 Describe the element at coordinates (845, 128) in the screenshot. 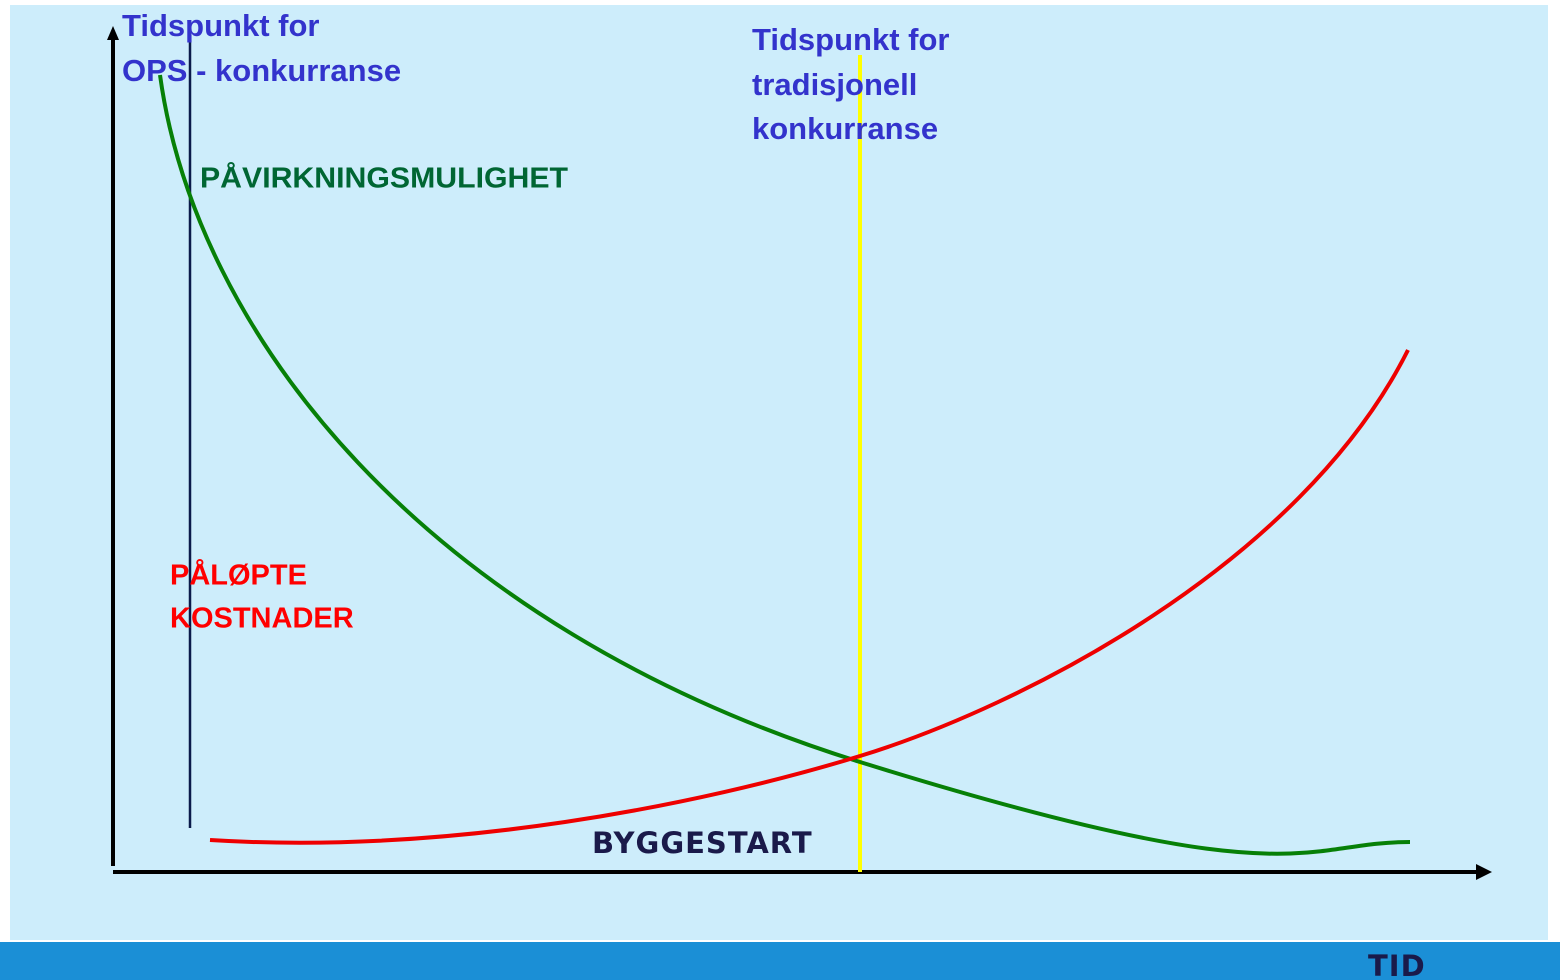

I see `traditional-label: konkurranse` at that location.